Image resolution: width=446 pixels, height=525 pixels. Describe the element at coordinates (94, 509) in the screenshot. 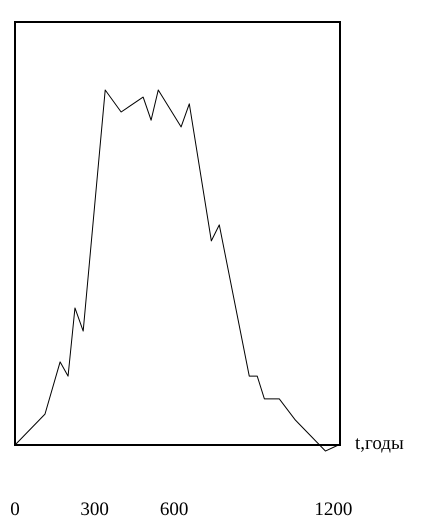

I see `x-tick-label: 300` at that location.